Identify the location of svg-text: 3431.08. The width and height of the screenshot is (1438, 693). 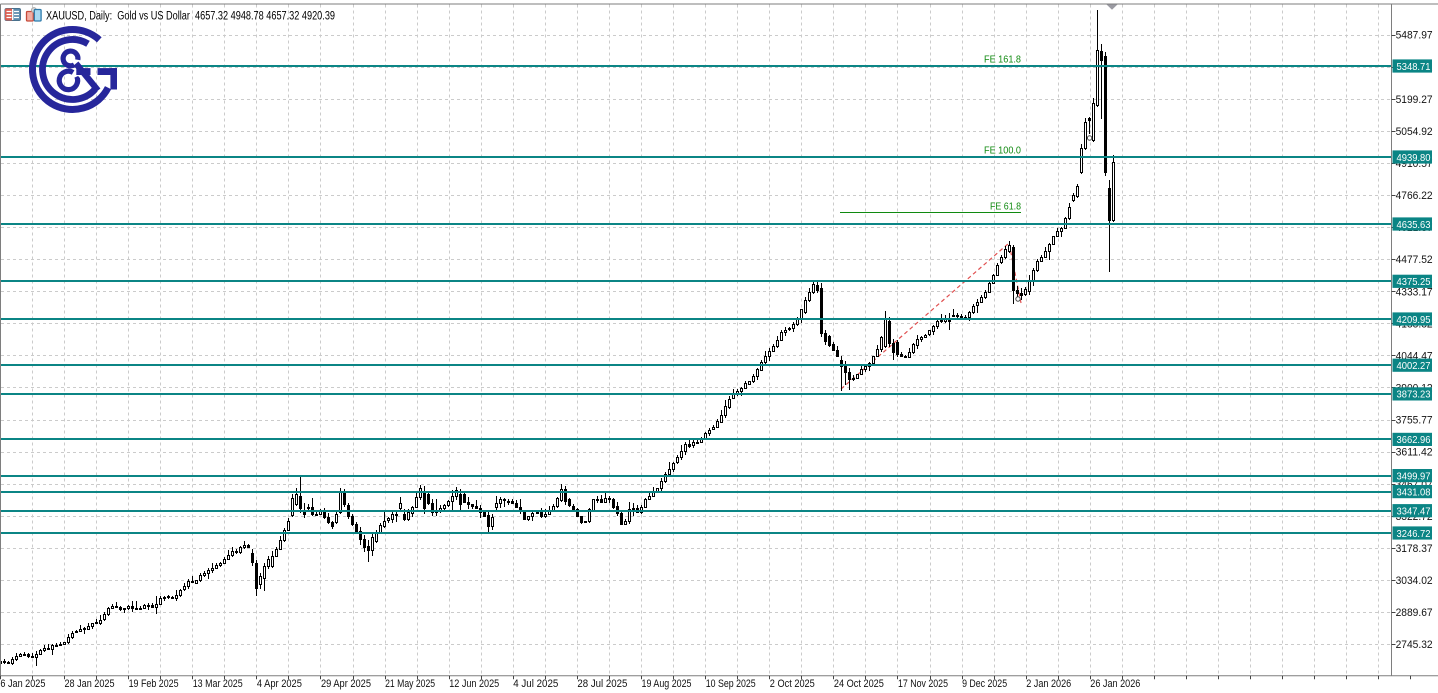
(1414, 492).